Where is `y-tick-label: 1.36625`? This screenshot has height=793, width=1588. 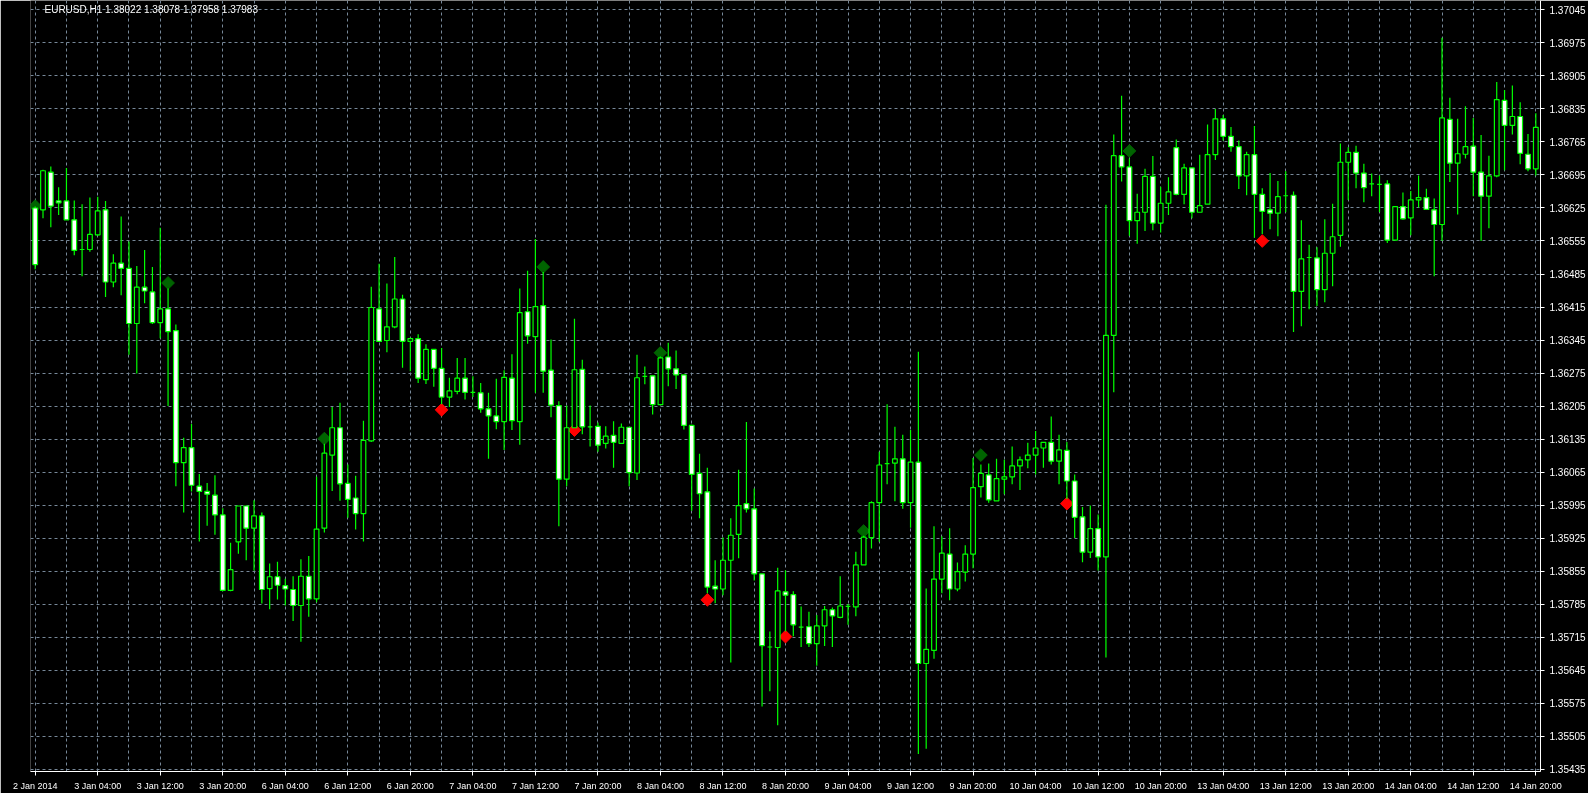
y-tick-label: 1.36625 is located at coordinates (1568, 208).